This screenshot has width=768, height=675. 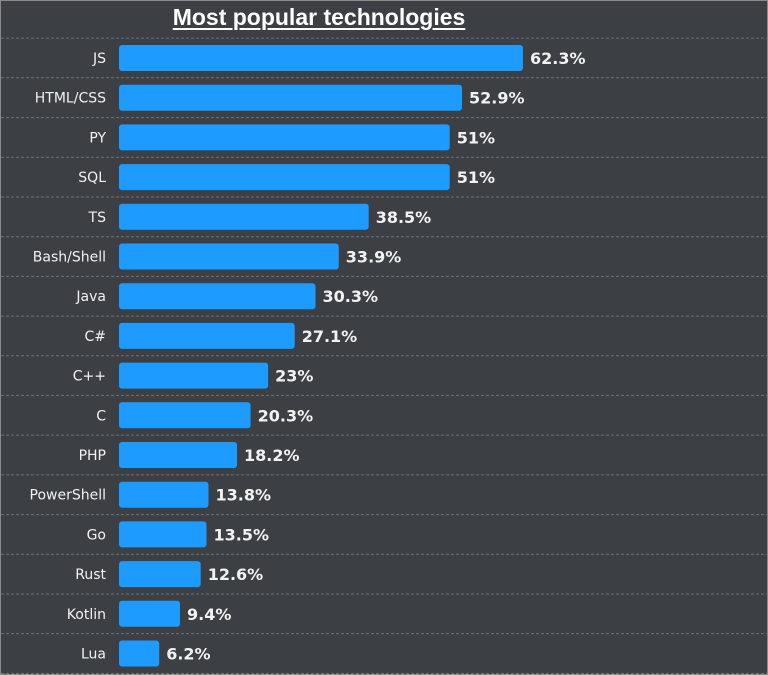 What do you see at coordinates (160, 574) in the screenshot?
I see `bar-rust` at bounding box center [160, 574].